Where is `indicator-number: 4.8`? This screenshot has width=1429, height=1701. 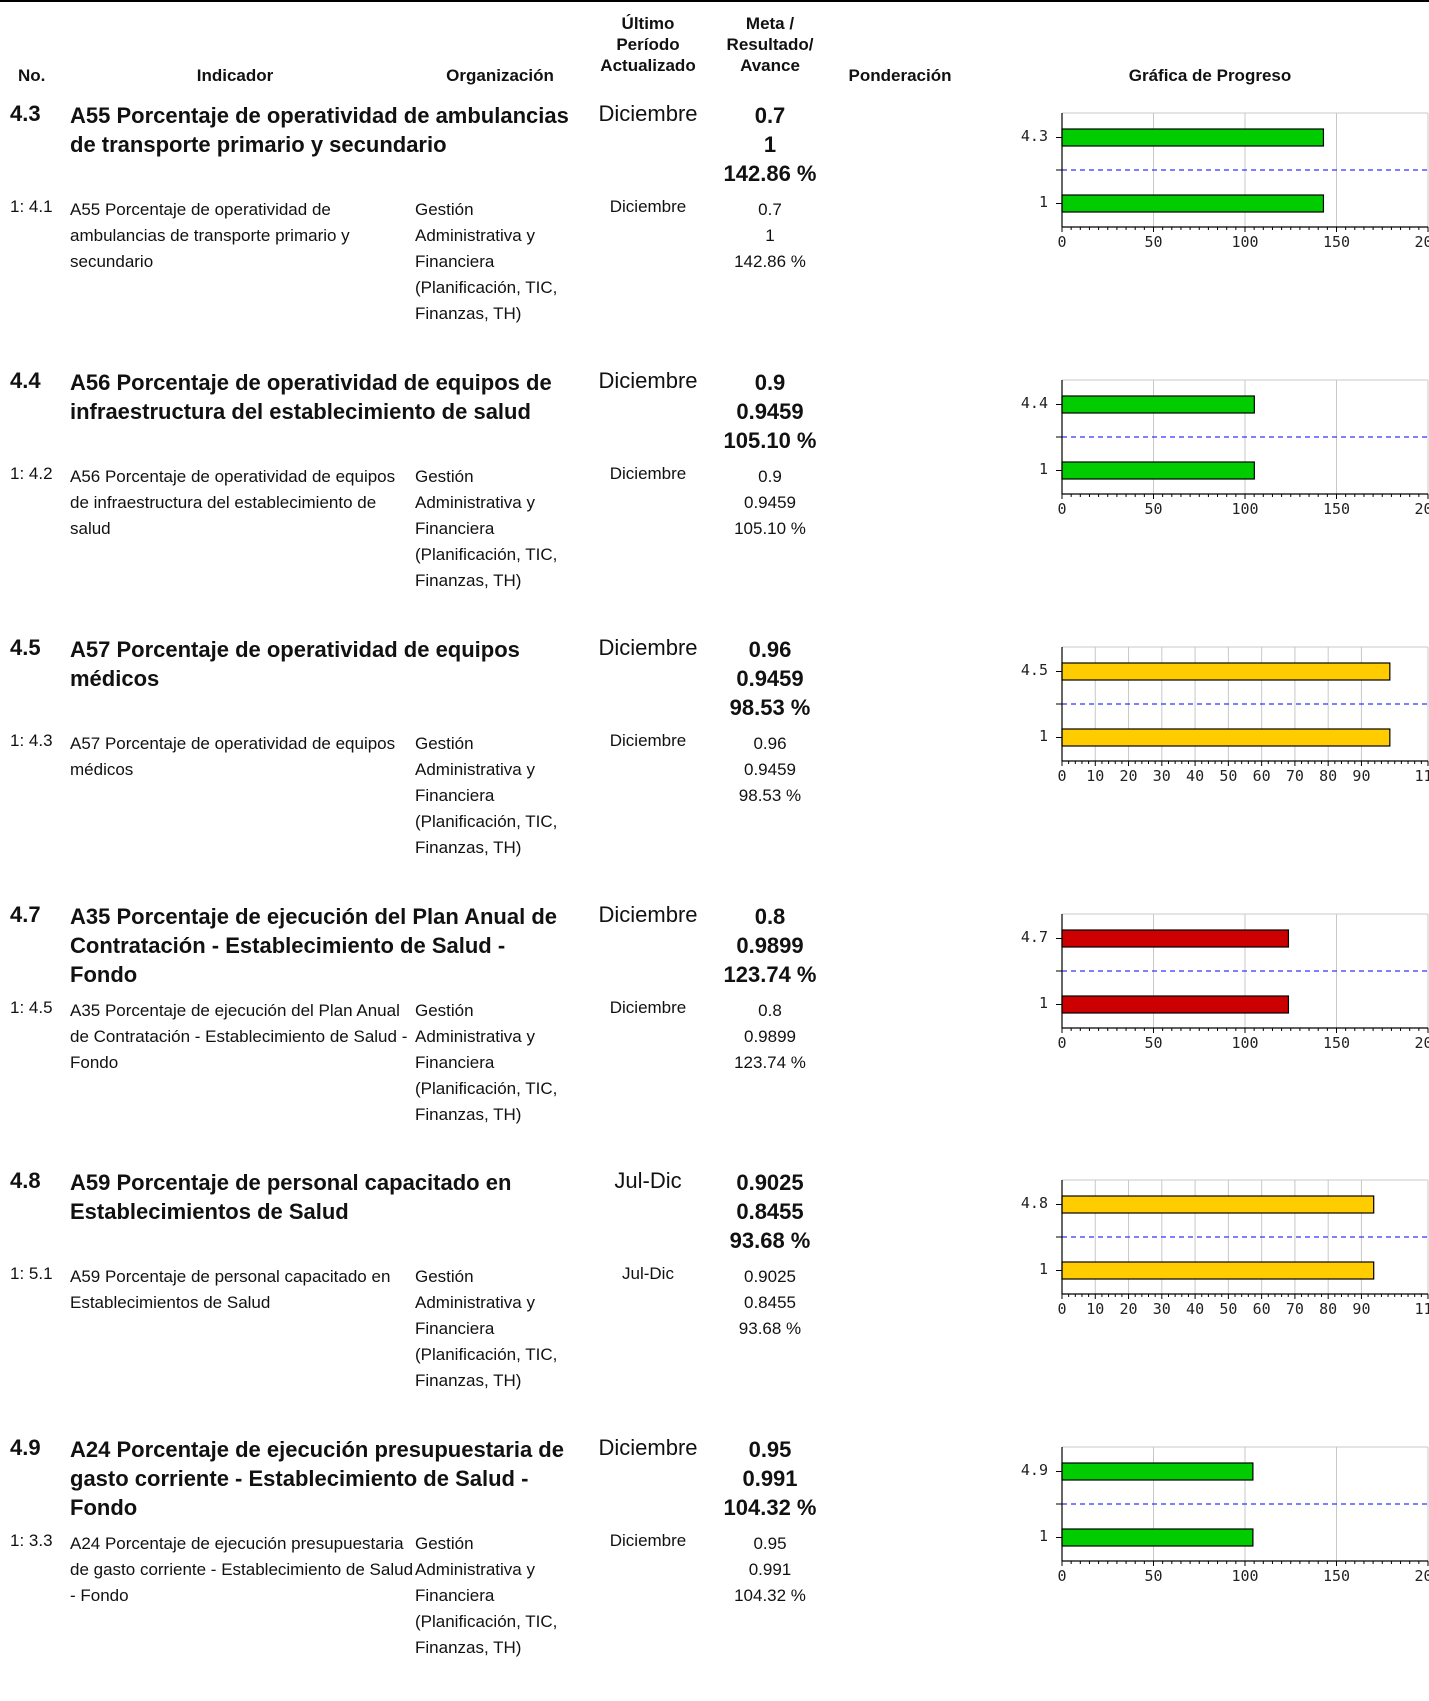 indicator-number: 4.8 is located at coordinates (25, 1180).